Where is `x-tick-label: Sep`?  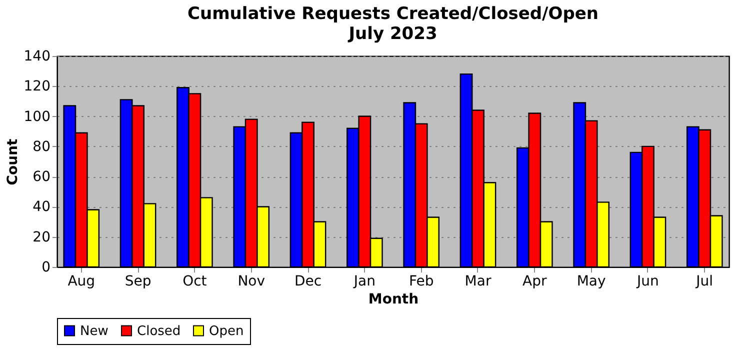
x-tick-label: Sep is located at coordinates (138, 282).